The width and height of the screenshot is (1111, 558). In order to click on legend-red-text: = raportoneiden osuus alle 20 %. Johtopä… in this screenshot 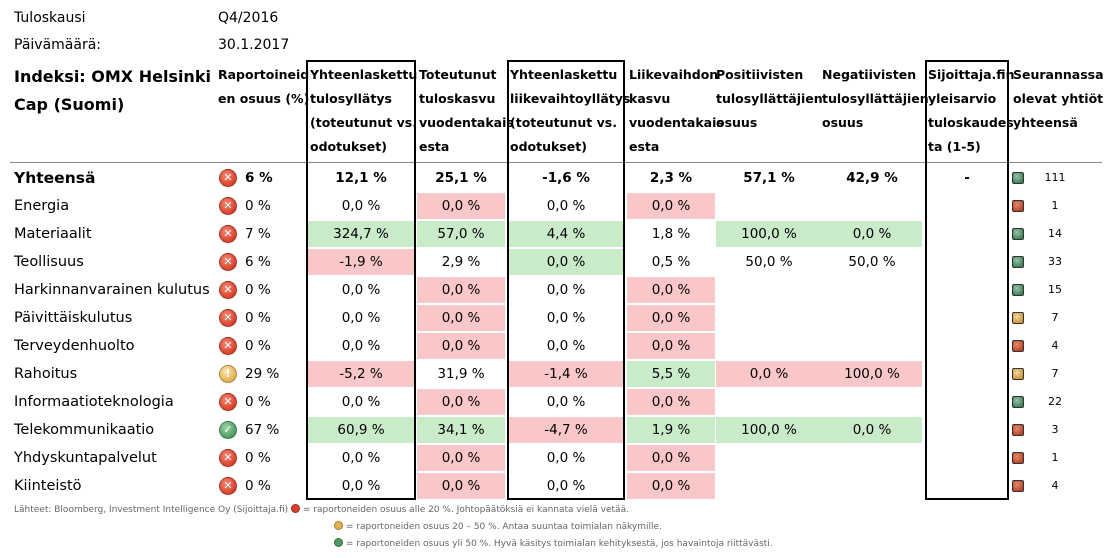, I will do `click(465, 510)`.